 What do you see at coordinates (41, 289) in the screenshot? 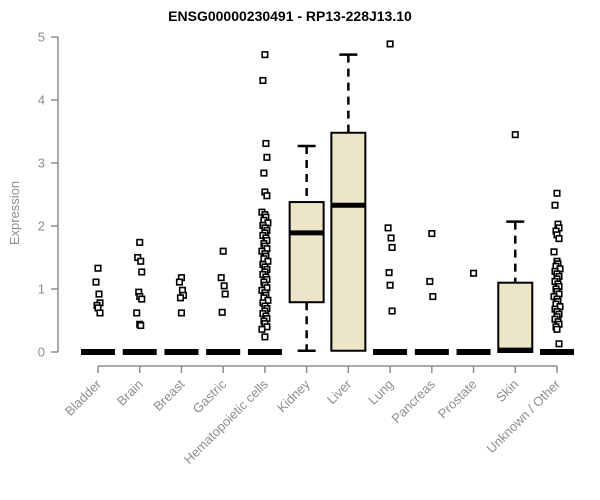
I see `y-tick-label: 1` at bounding box center [41, 289].